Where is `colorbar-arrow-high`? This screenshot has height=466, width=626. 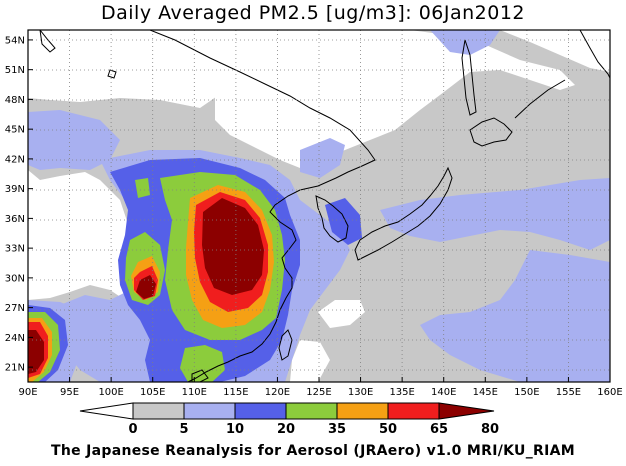
colorbar-arrow-high is located at coordinates (466, 411).